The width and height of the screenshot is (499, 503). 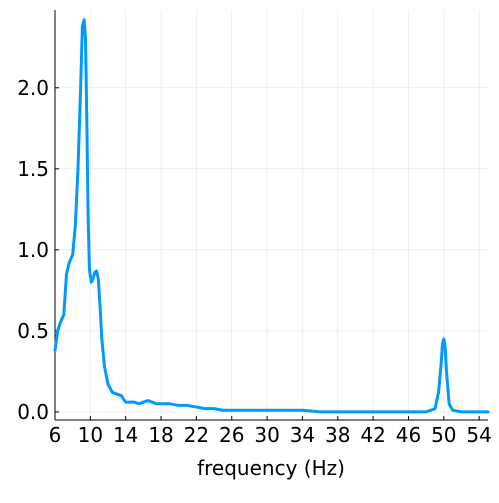 I want to click on x-tick-label: 42, so click(x=372, y=435).